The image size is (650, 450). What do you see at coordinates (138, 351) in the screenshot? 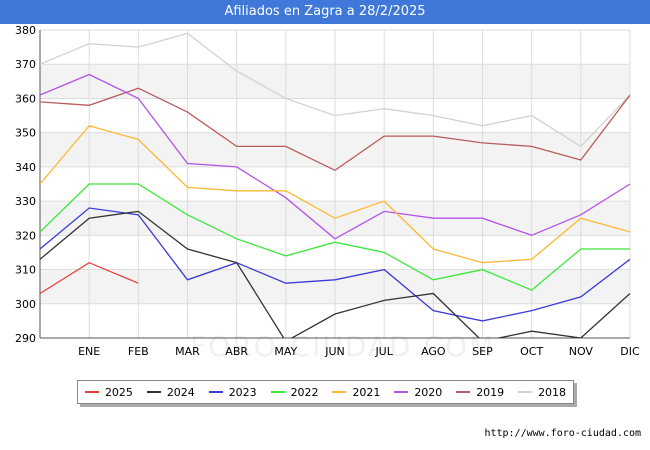
I see `x-tick-label: FEB` at bounding box center [138, 351].